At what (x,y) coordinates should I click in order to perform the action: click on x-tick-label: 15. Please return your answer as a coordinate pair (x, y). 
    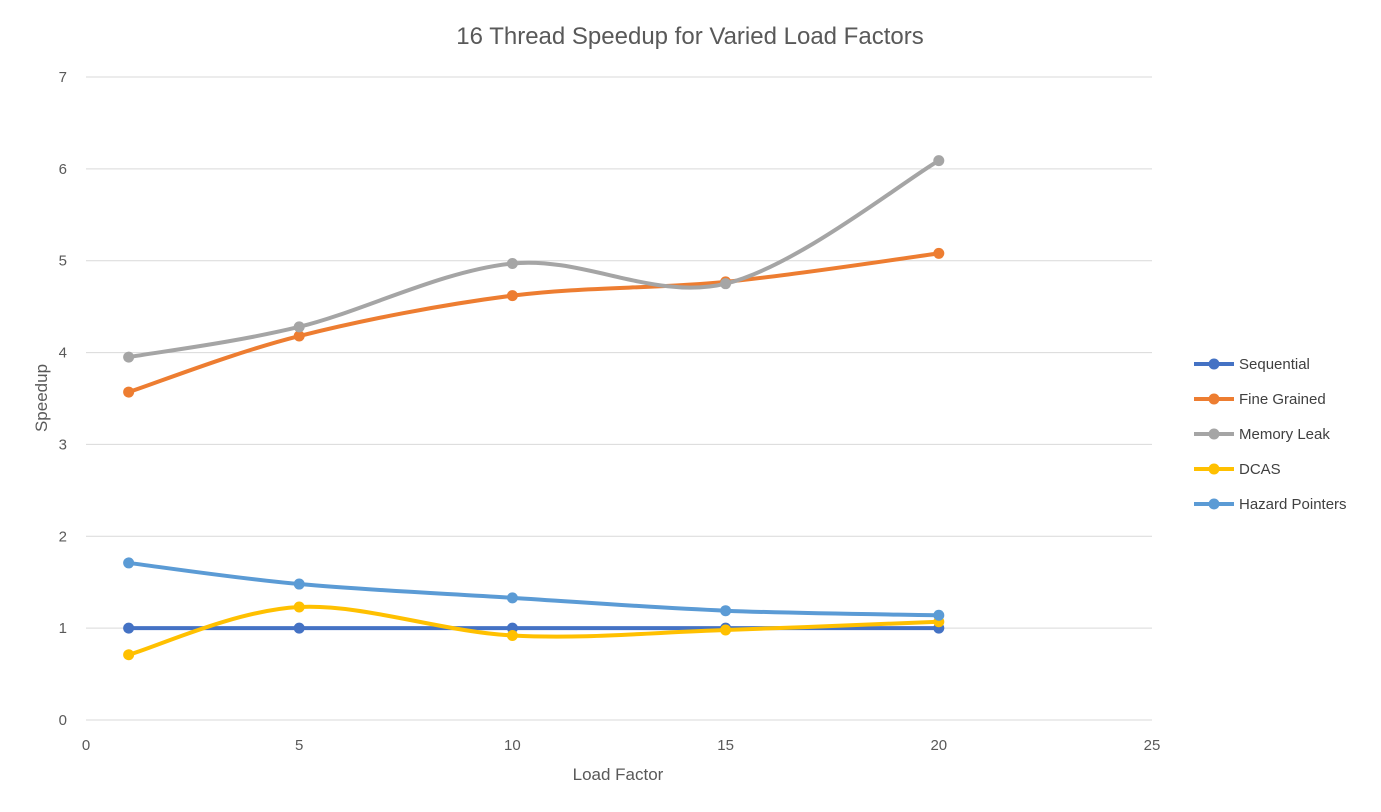
    Looking at the image, I should click on (725, 745).